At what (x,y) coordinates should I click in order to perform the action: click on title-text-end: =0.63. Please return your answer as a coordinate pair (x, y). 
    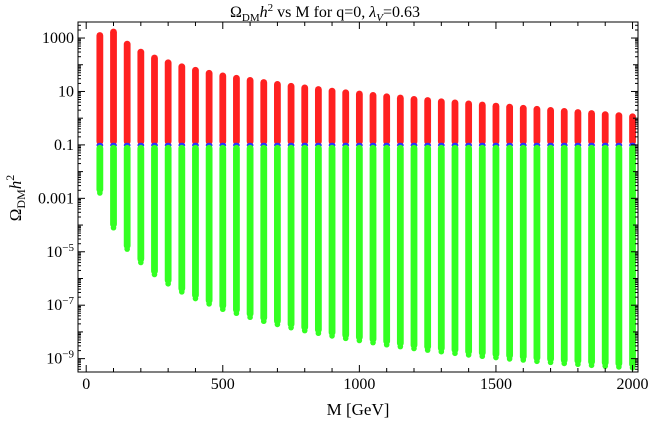
    Looking at the image, I should click on (401, 12).